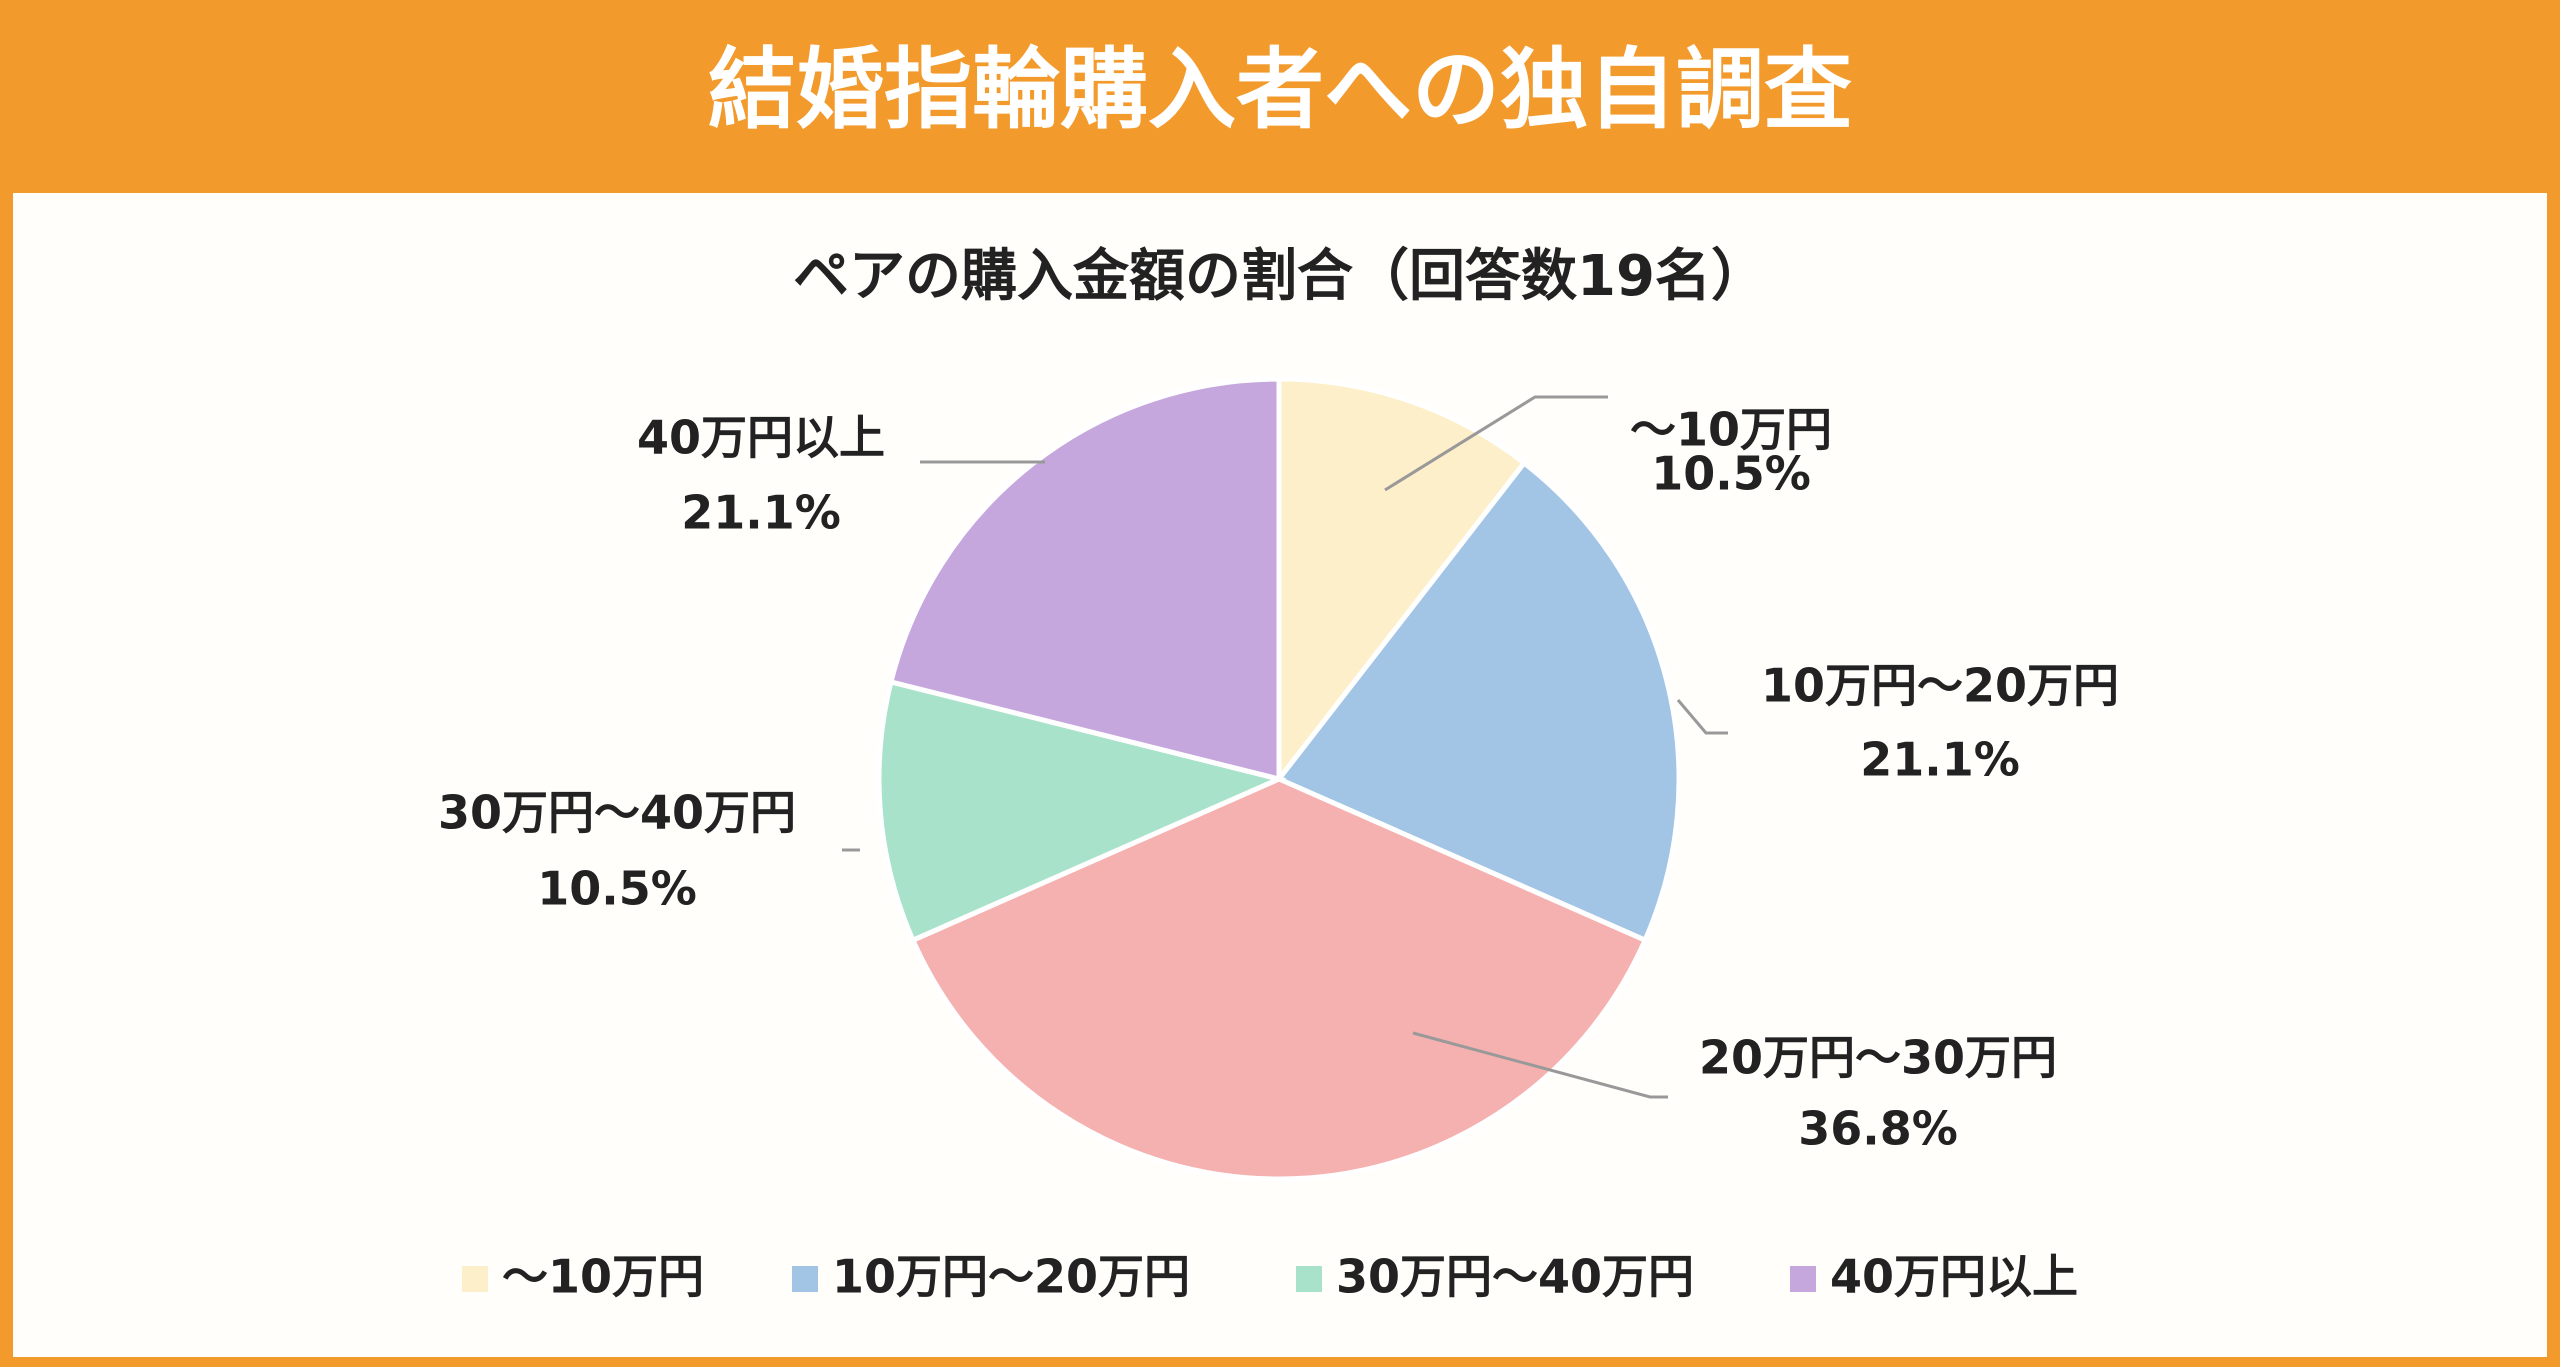  I want to click on legend-label: 40万円以上, so click(1954, 1277).